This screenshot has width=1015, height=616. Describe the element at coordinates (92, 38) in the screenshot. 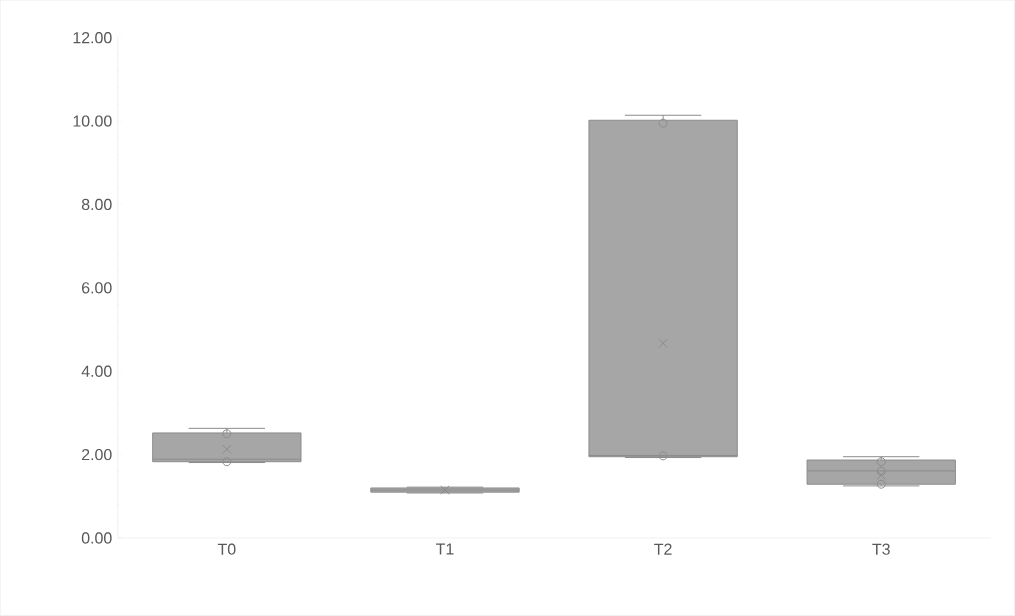

I see `y-tick-label: 12.00` at that location.